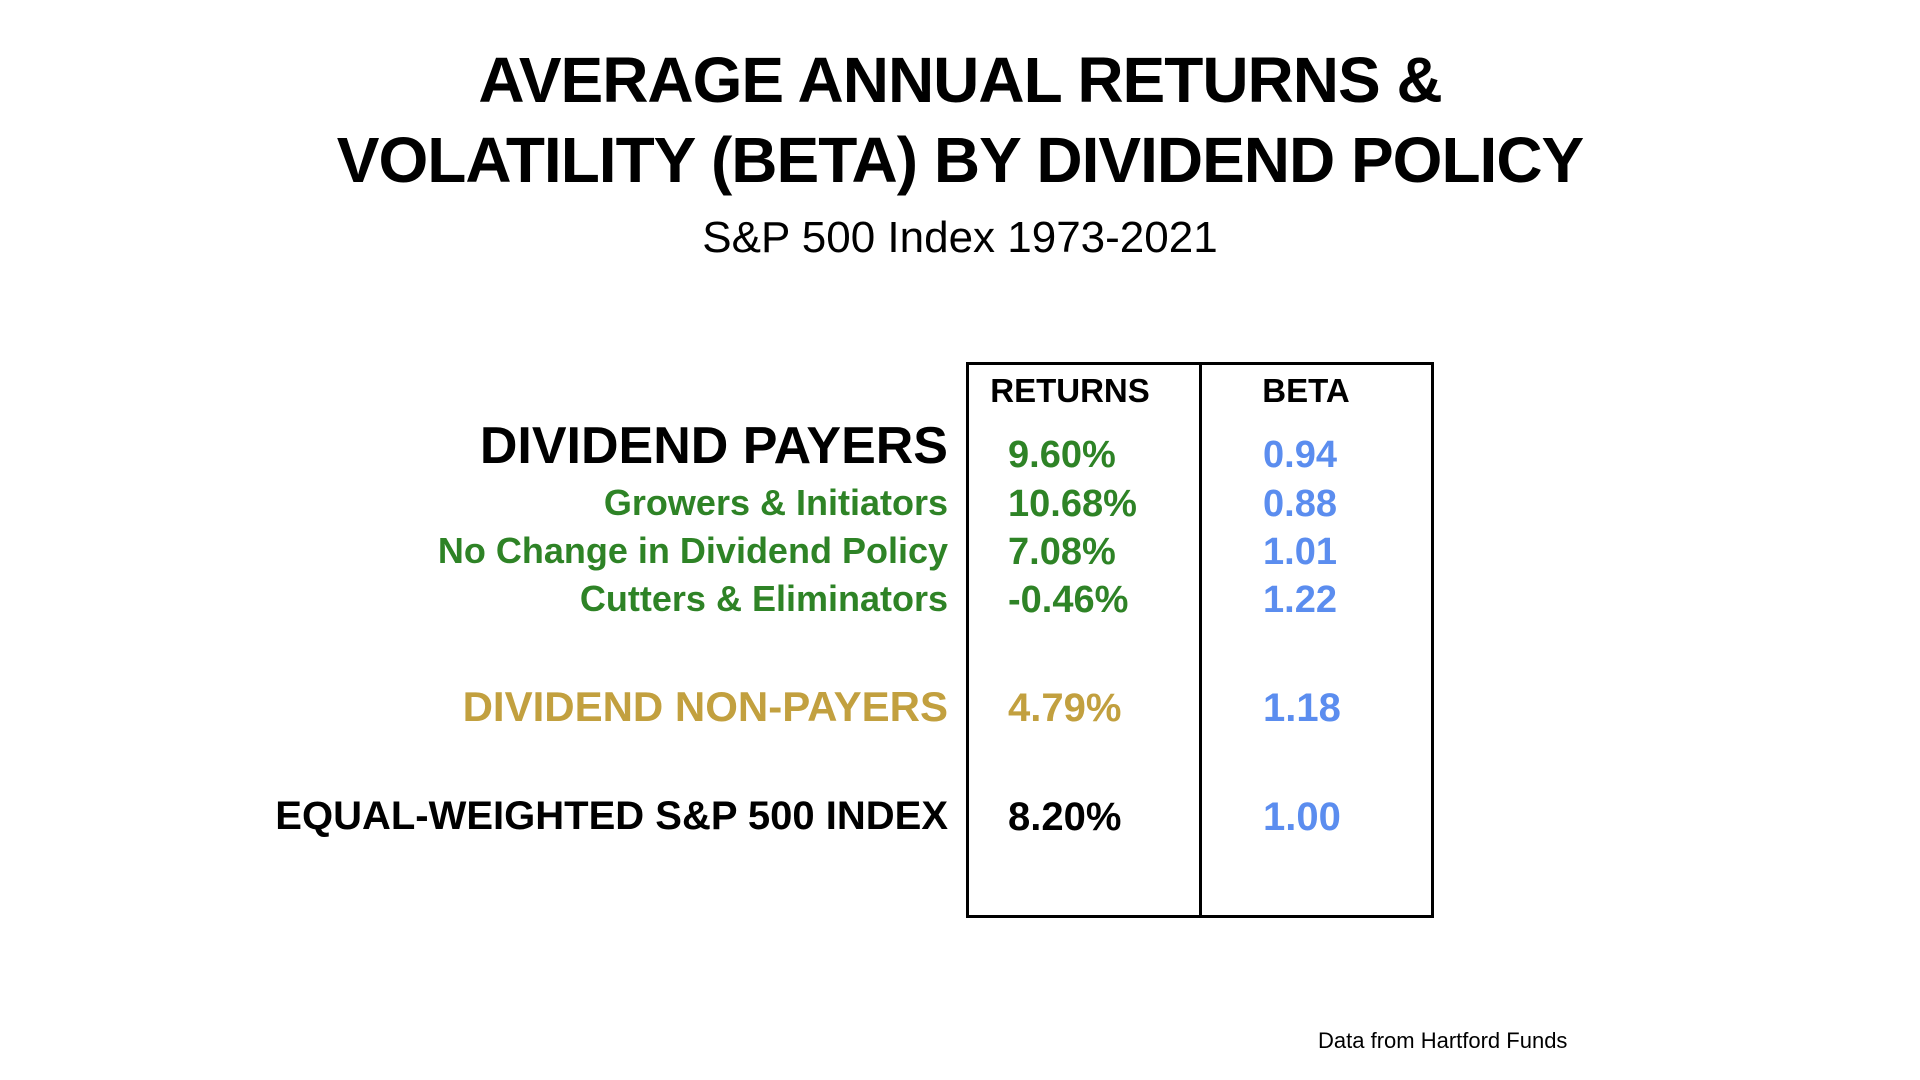 Image resolution: width=1920 pixels, height=1080 pixels. What do you see at coordinates (1065, 817) in the screenshot?
I see `returns-value-equal-weighted-index: 8.20%` at bounding box center [1065, 817].